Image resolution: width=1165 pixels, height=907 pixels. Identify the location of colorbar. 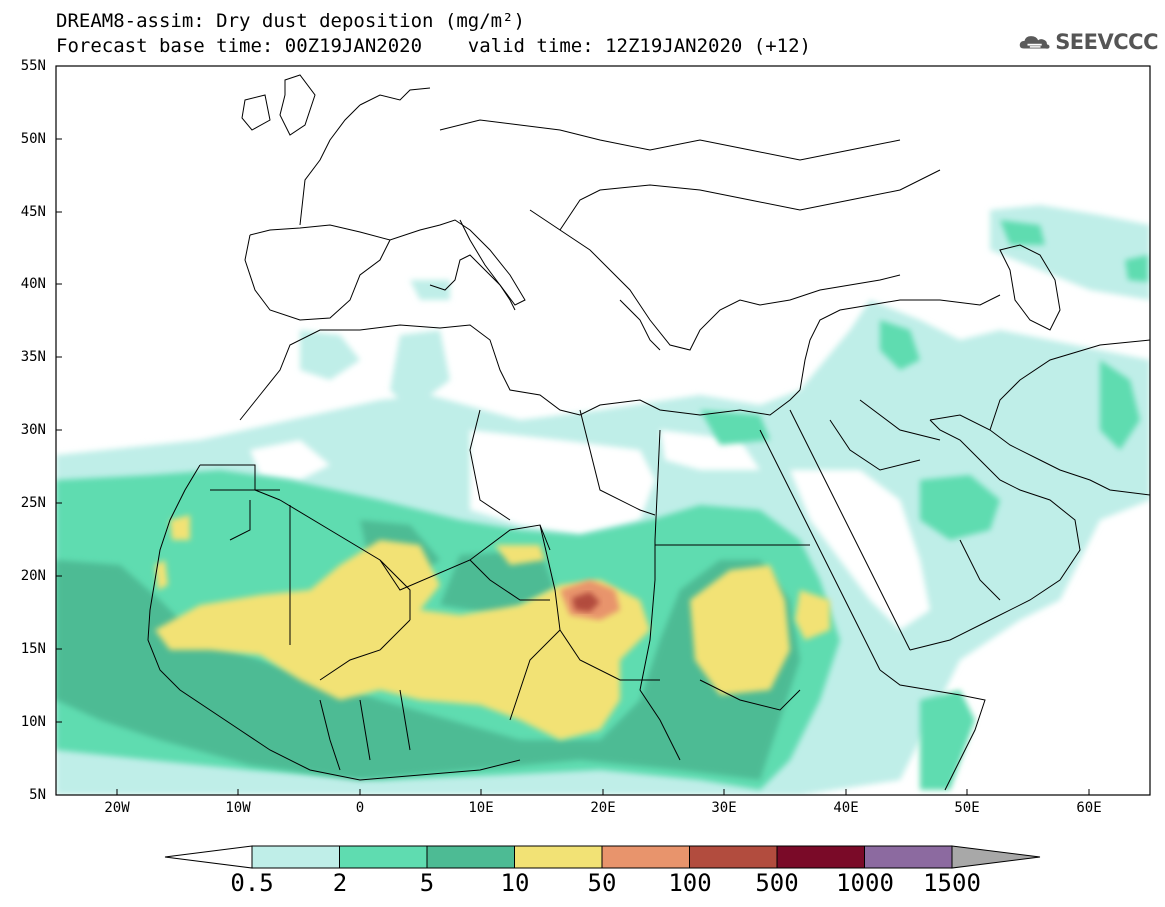
(602, 857).